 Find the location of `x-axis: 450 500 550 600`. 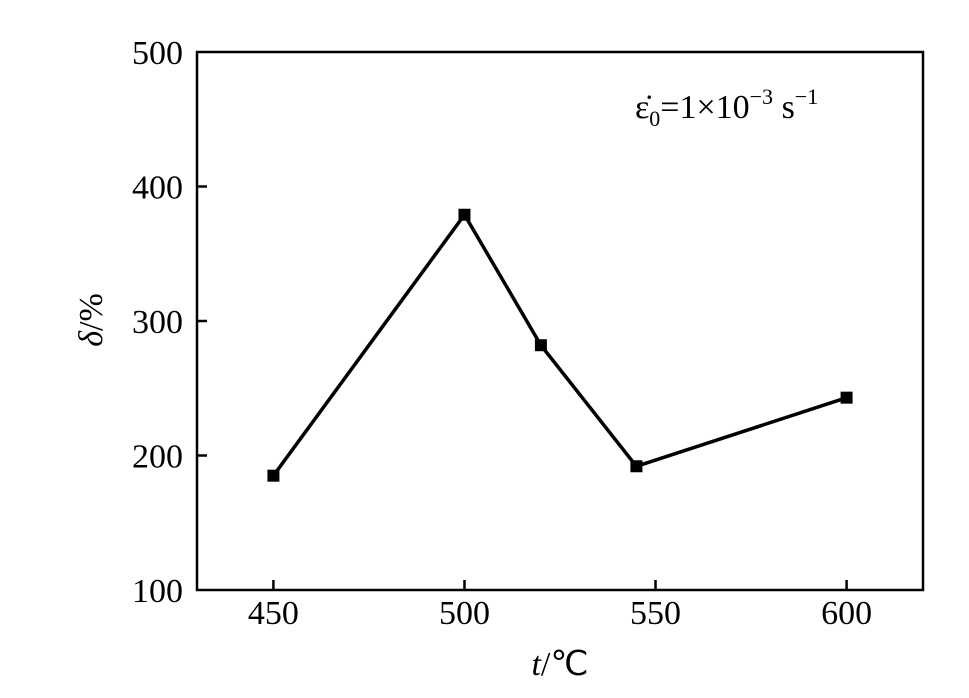

x-axis: 450 500 550 600 is located at coordinates (560, 606).